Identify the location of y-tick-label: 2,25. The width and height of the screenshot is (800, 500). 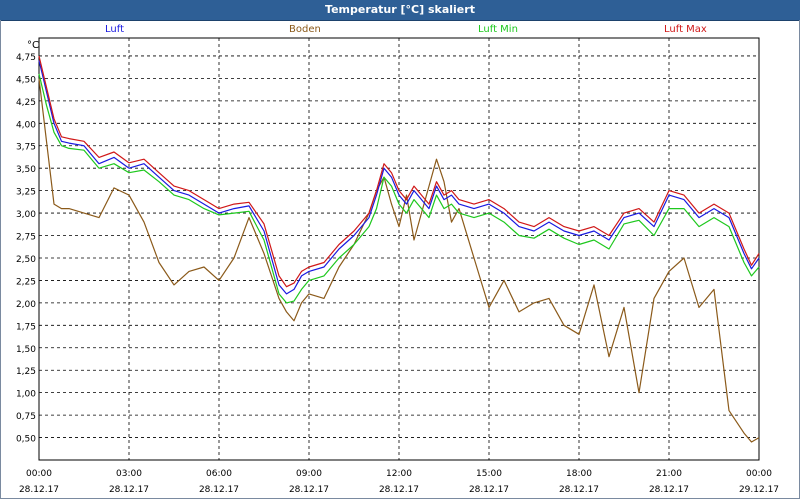
(26, 282).